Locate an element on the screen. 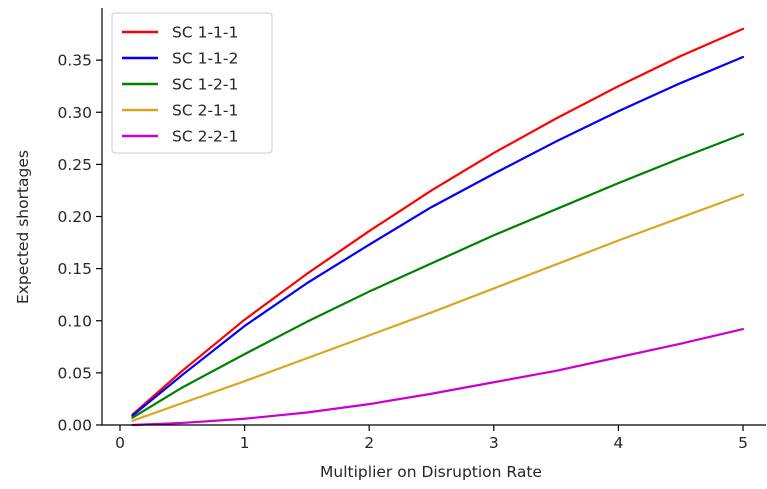 The width and height of the screenshot is (767, 489). x-tick-label: 4 is located at coordinates (618, 443).